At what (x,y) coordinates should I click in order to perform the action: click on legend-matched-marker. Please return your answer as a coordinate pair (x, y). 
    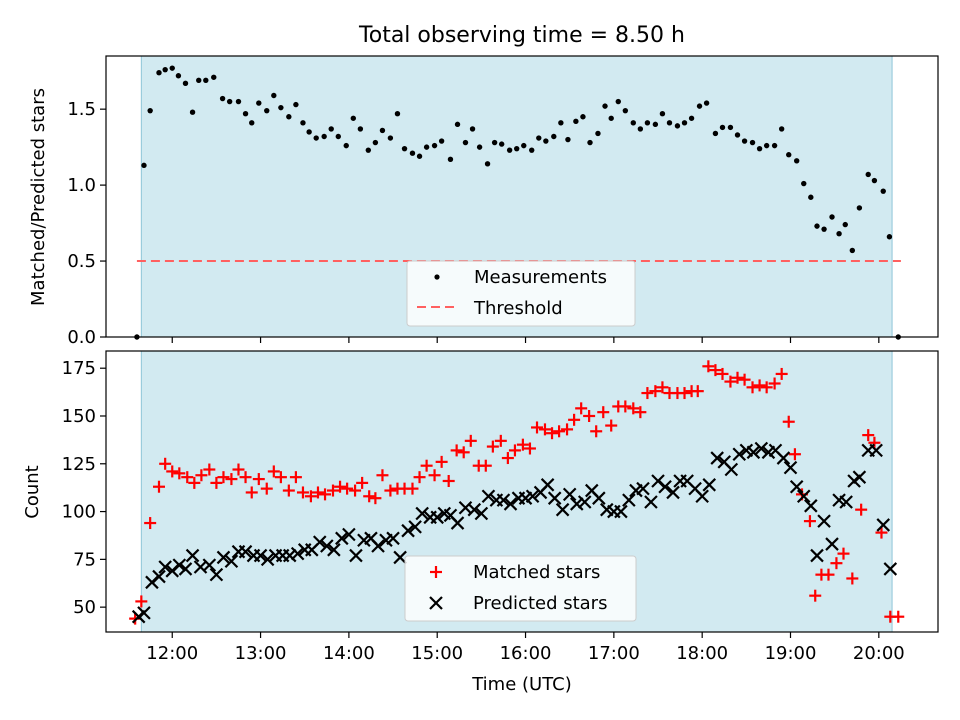
    Looking at the image, I should click on (436, 572).